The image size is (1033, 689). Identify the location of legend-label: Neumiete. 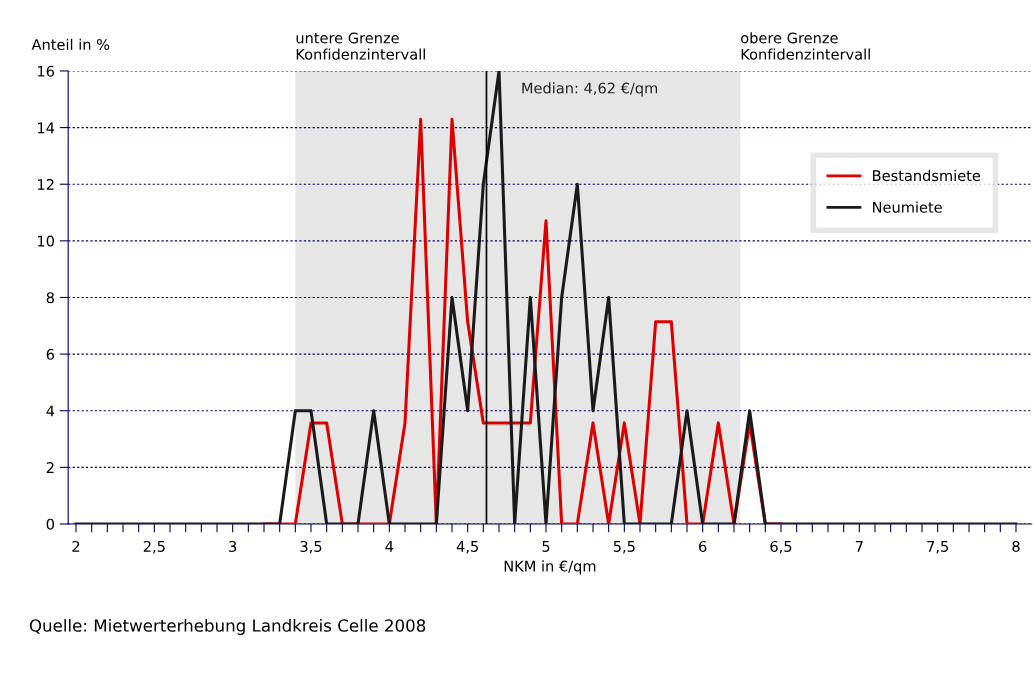
(907, 207).